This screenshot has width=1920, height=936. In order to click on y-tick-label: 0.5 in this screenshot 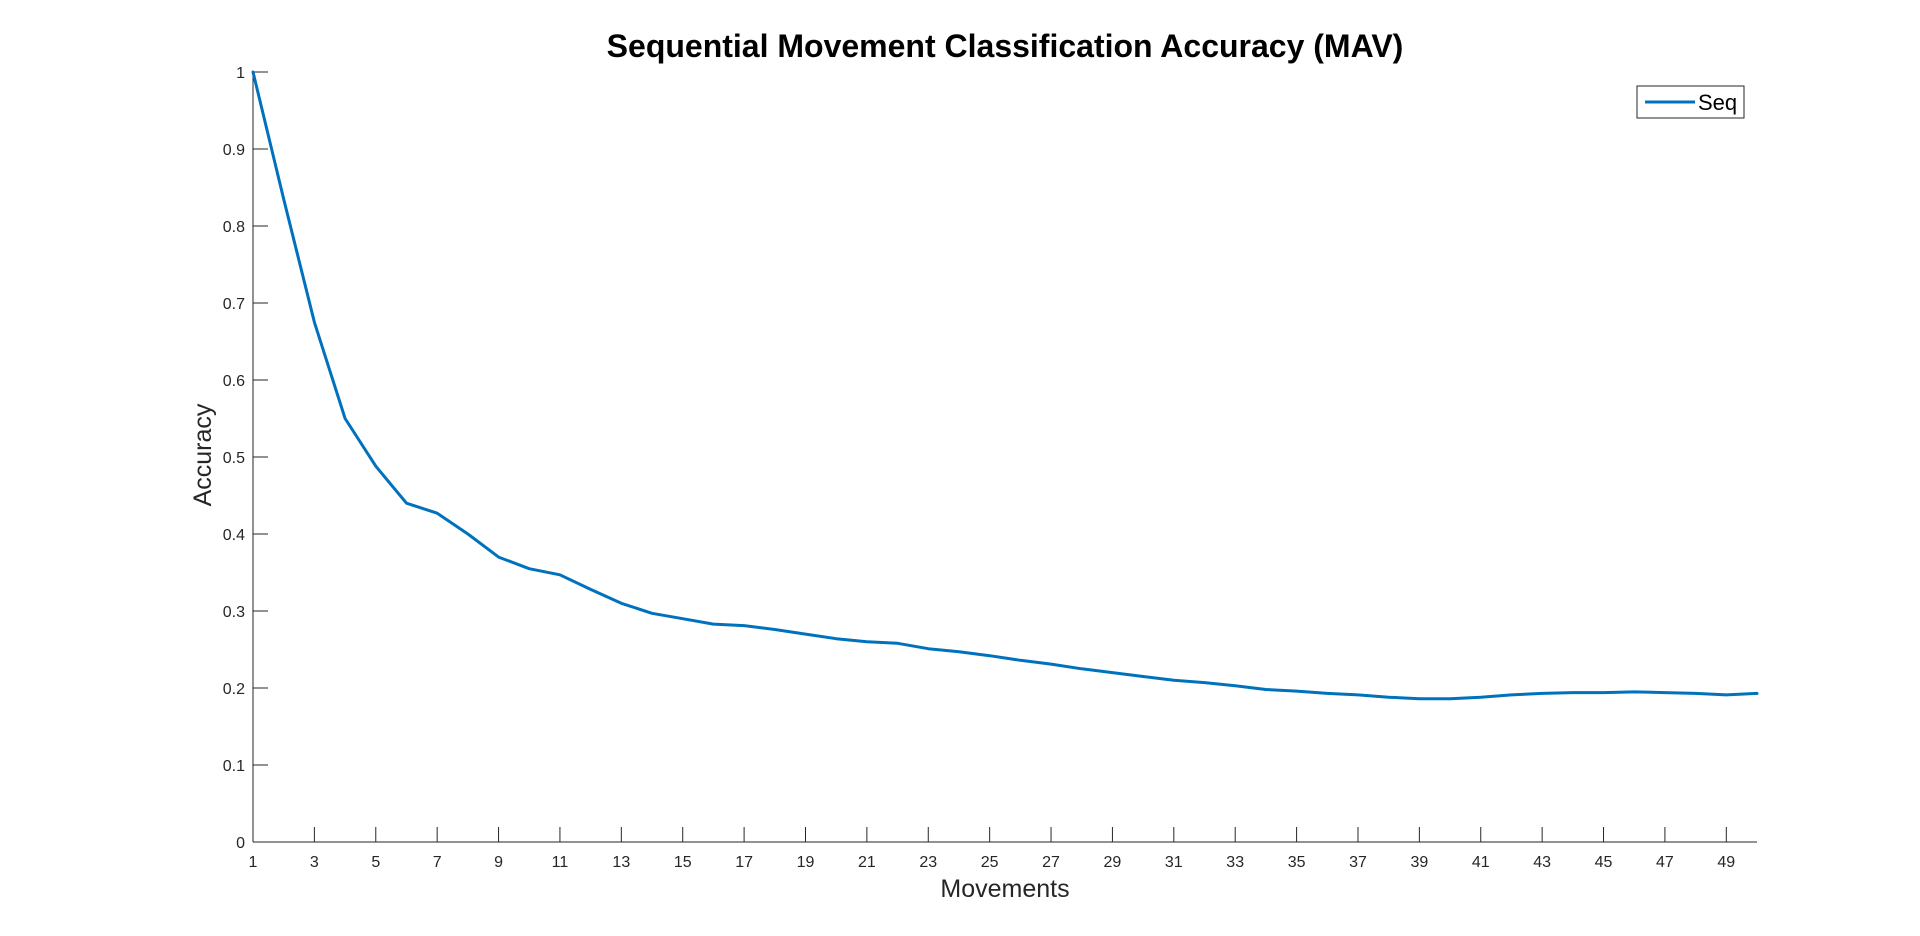, I will do `click(234, 458)`.